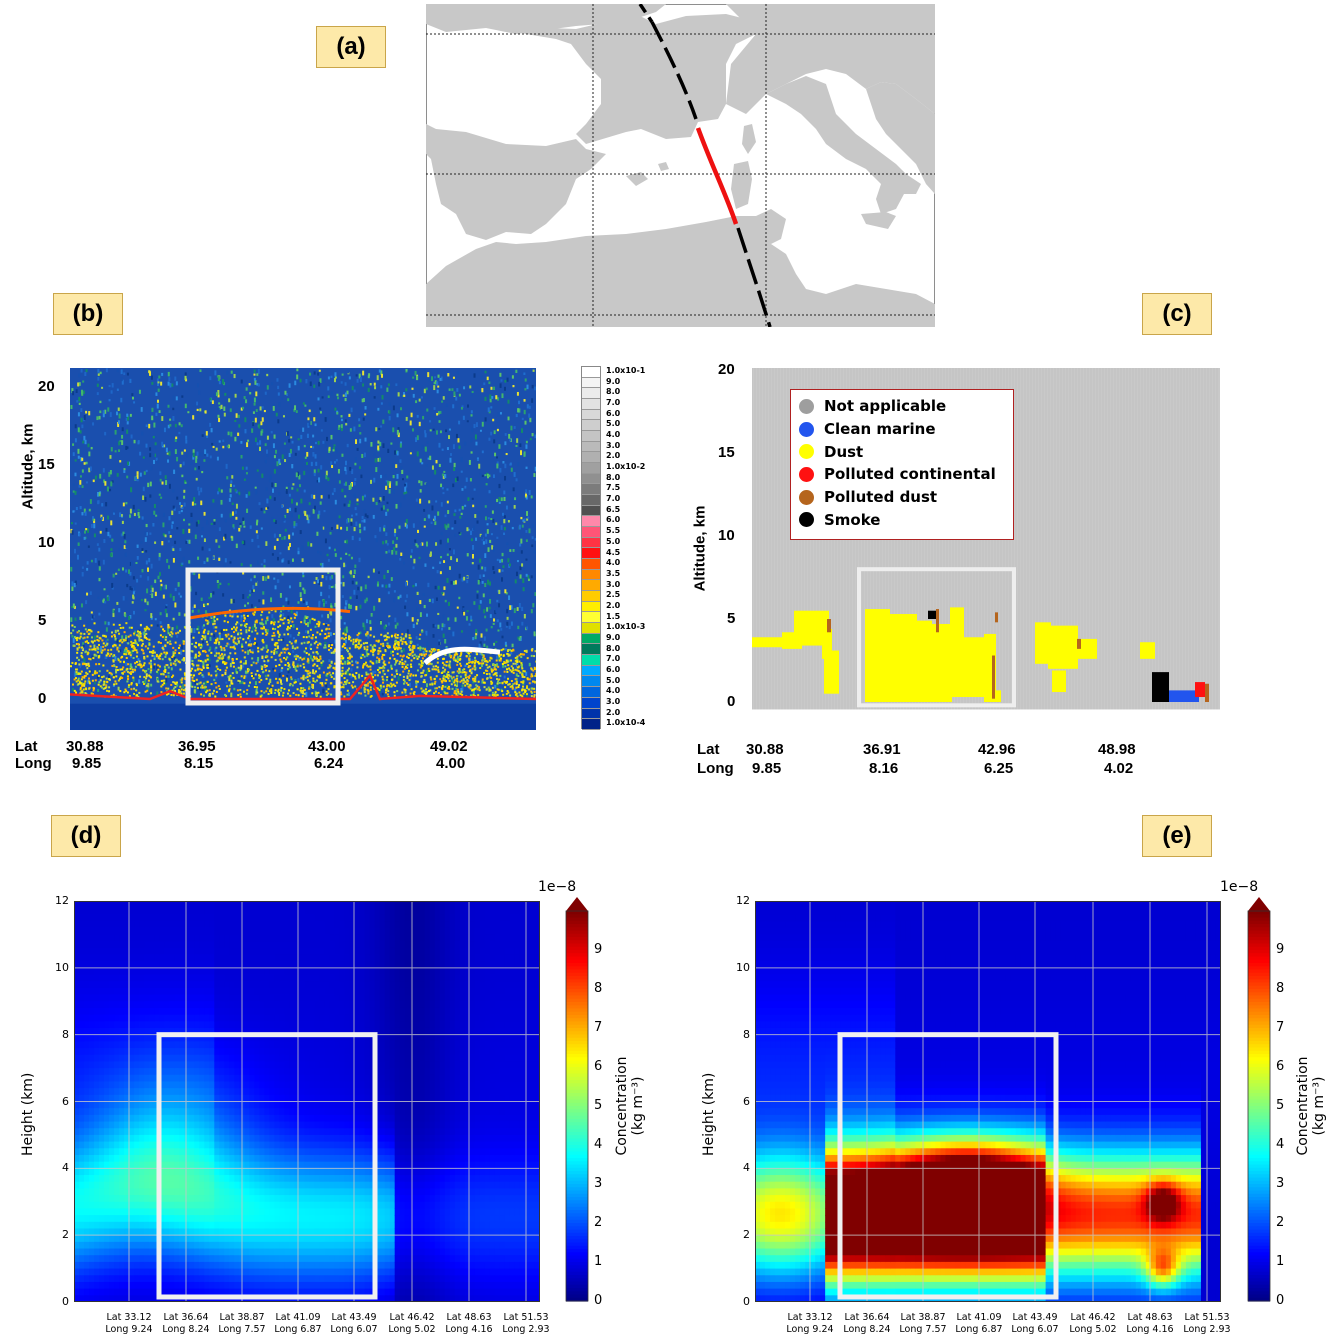  What do you see at coordinates (129, 1329) in the screenshot?
I see `panel-d-xtick-long: Long 9.24` at bounding box center [129, 1329].